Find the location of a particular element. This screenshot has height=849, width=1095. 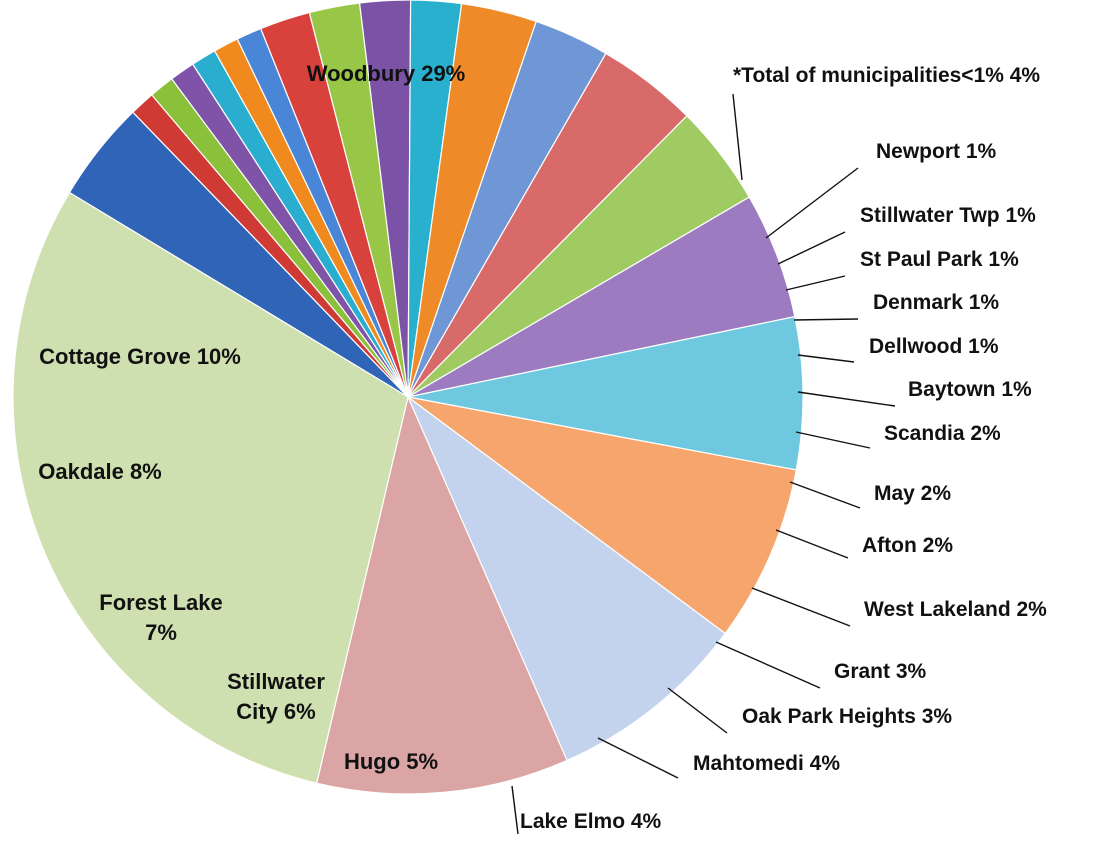

pie-slice-cottage-grove is located at coordinates (441, 595).